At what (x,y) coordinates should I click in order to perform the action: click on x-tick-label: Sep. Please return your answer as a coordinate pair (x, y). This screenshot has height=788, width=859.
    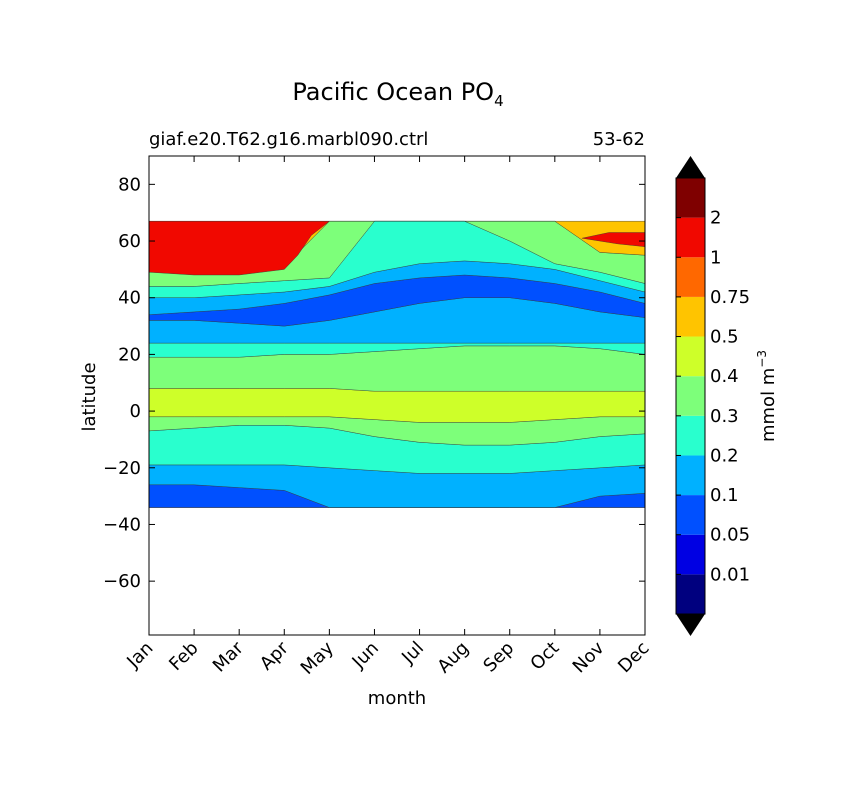
    Looking at the image, I should click on (498, 657).